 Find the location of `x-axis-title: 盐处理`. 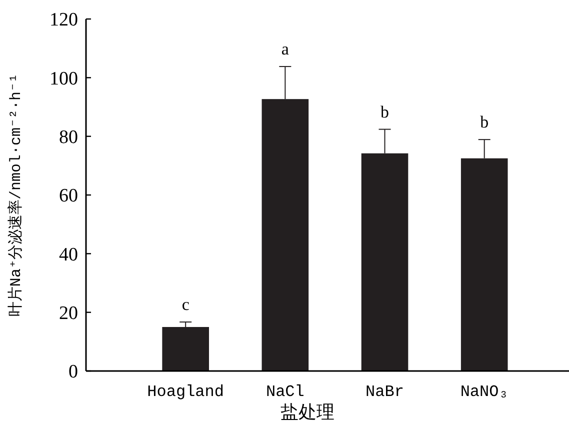

x-axis-title: 盐处理 is located at coordinates (307, 412).